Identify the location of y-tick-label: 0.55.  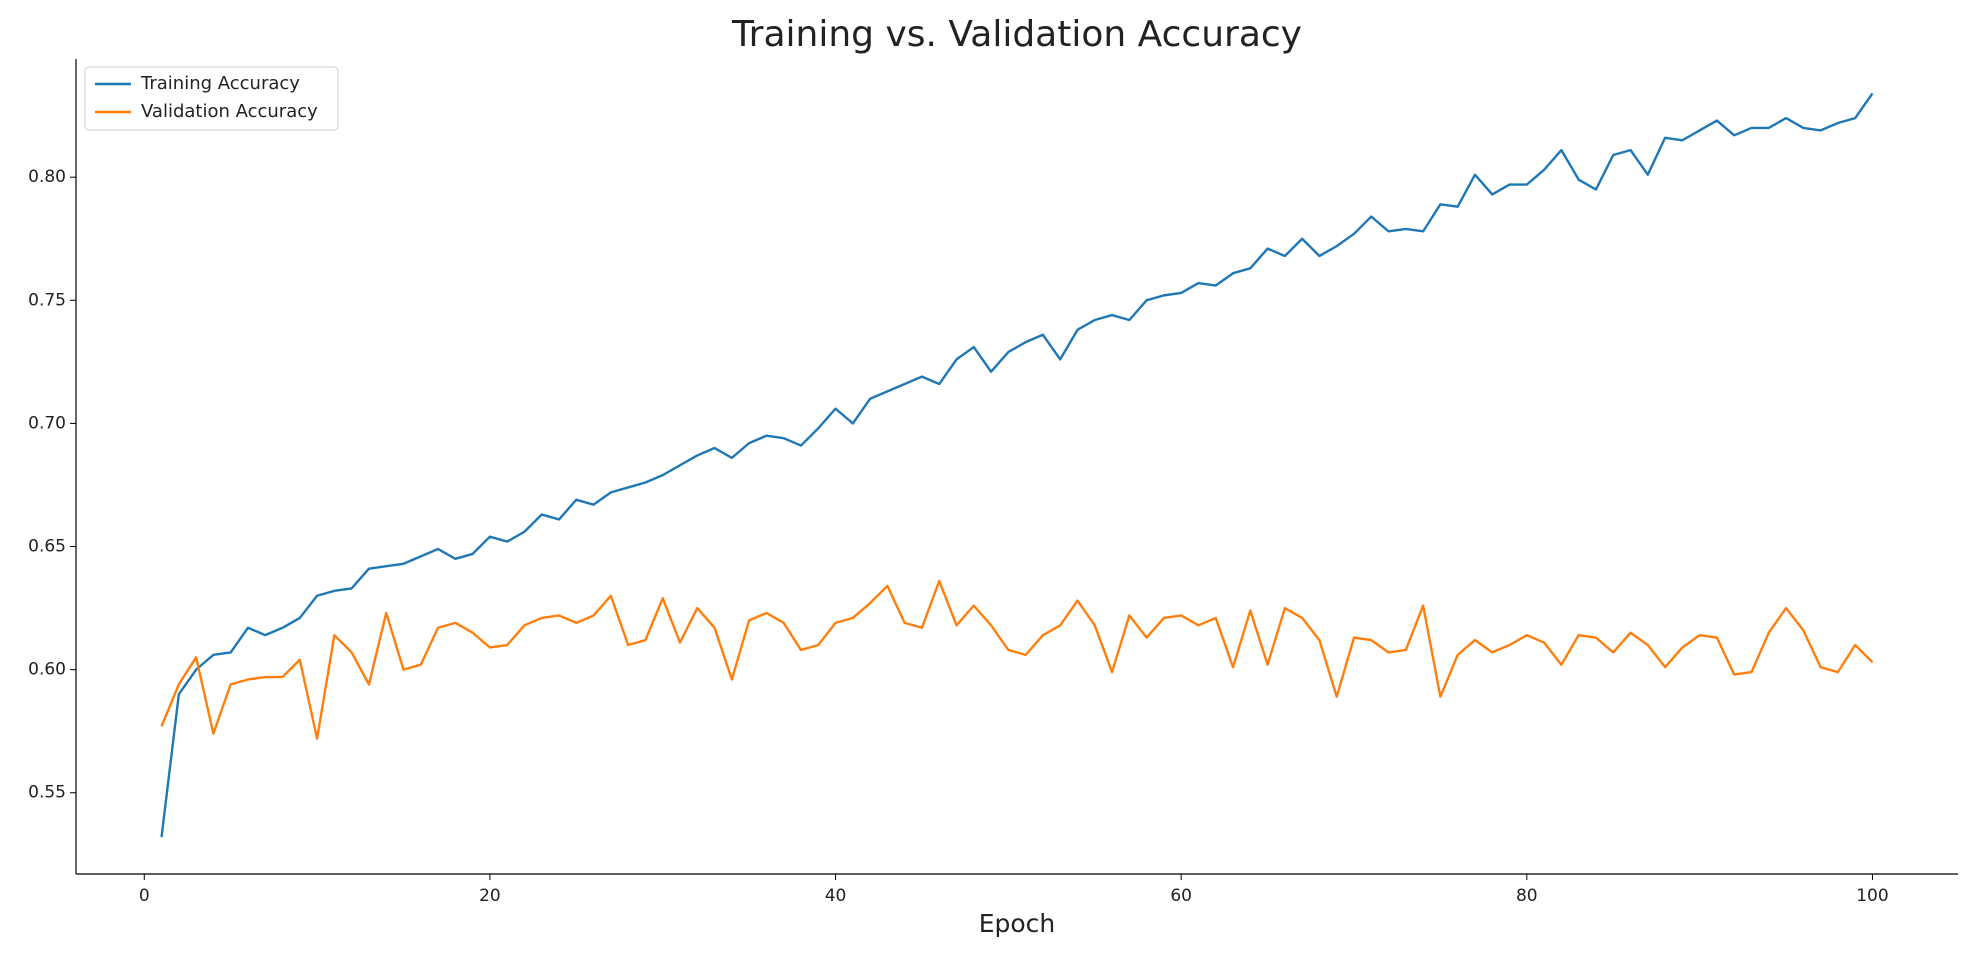
(47, 793).